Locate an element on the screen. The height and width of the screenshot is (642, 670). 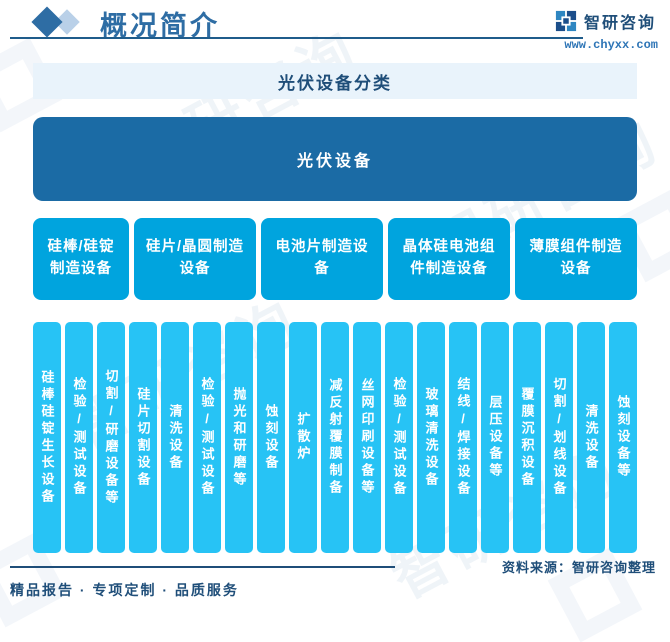
brand-logo-icon is located at coordinates (566, 21).